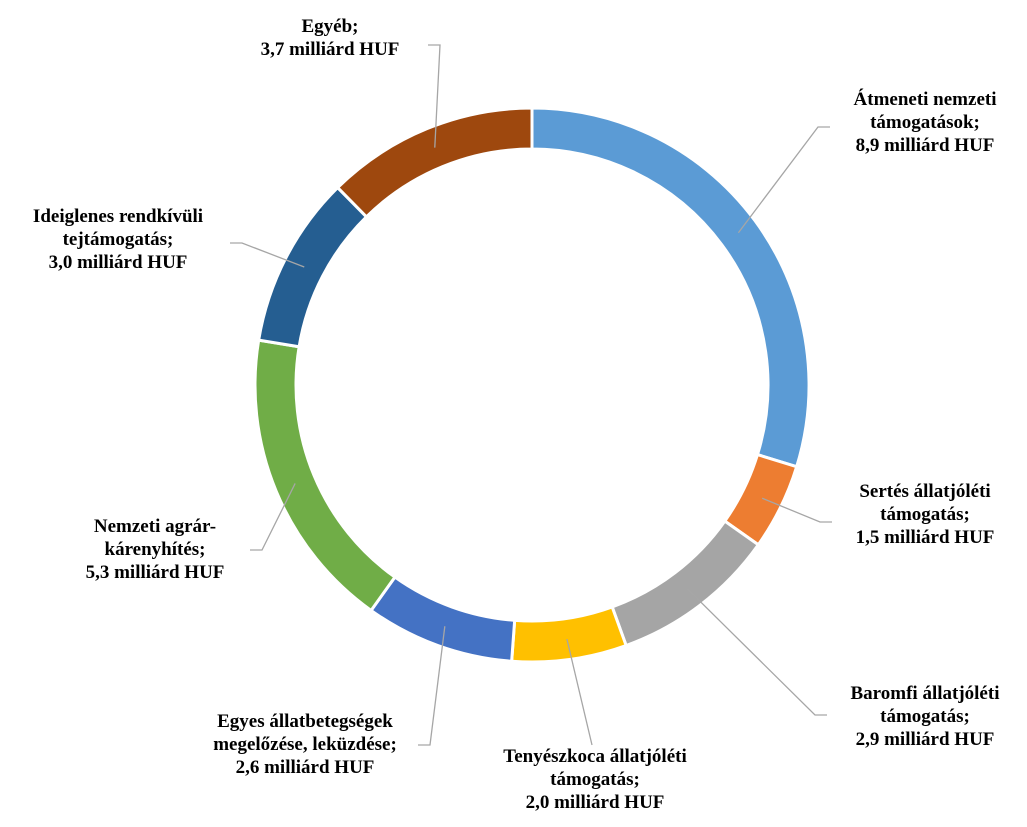 The image size is (1027, 827). Describe the element at coordinates (305, 767) in the screenshot. I see `value-label: 2,6 milliárd HUF` at that location.